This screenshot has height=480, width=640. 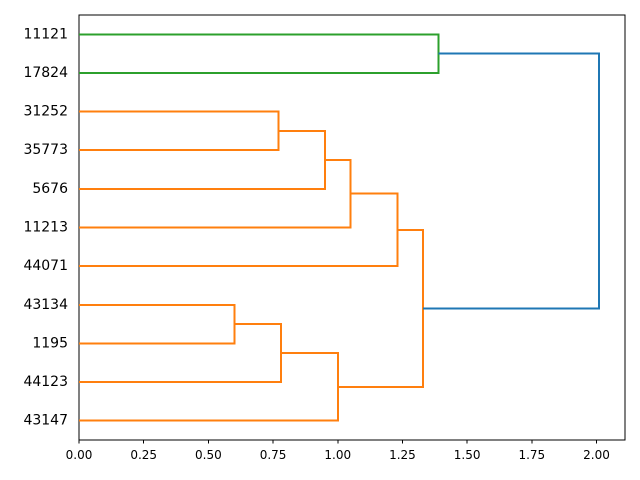 I want to click on leaf-label: 1195, so click(x=50, y=343).